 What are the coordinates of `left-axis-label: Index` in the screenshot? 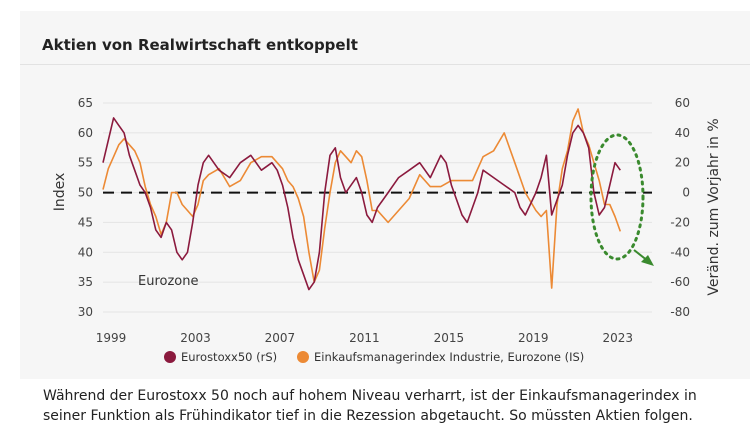 It's located at (60, 192).